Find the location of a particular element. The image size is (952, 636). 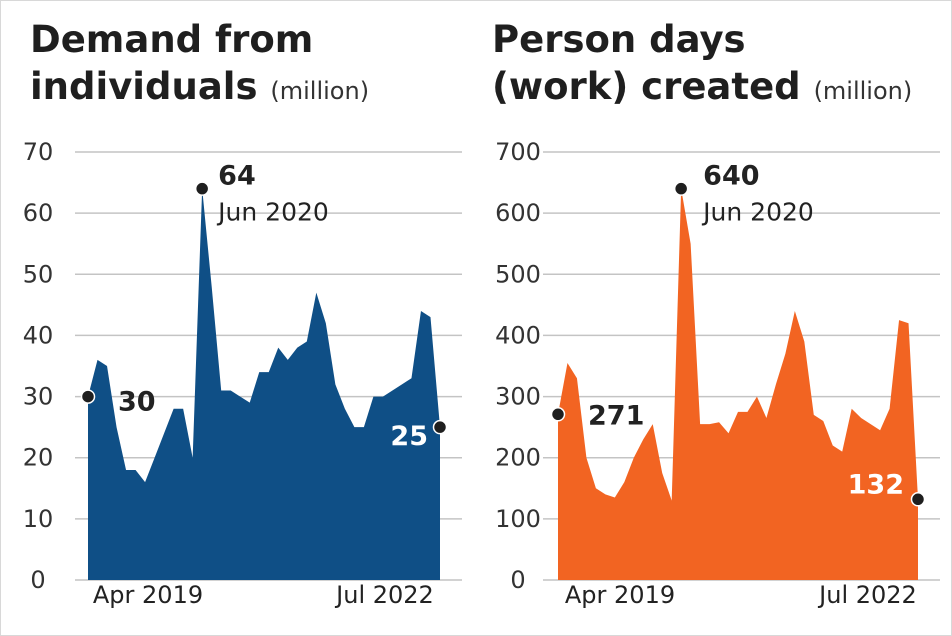

annotation-value-label: 271 is located at coordinates (616, 415).